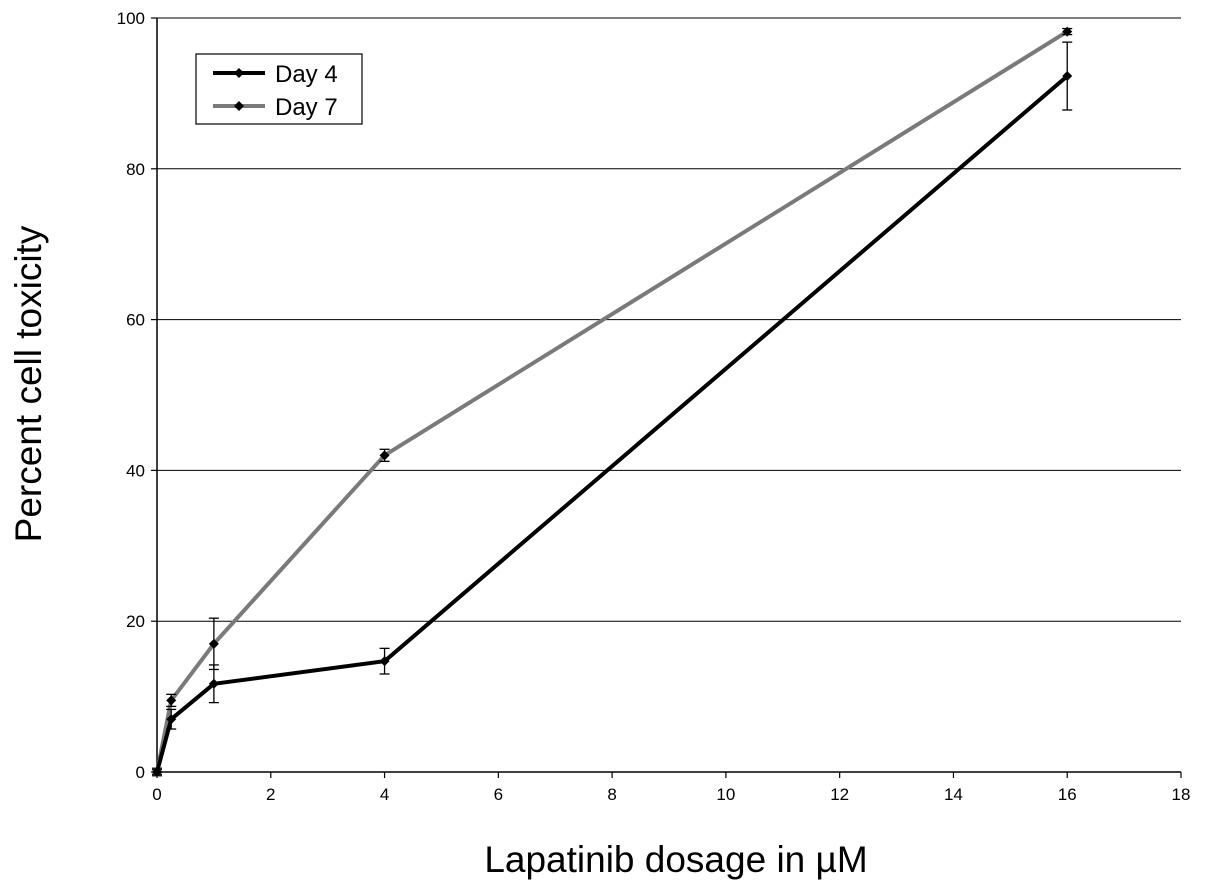  Describe the element at coordinates (140, 772) in the screenshot. I see `y-tick-label-0: 0` at that location.